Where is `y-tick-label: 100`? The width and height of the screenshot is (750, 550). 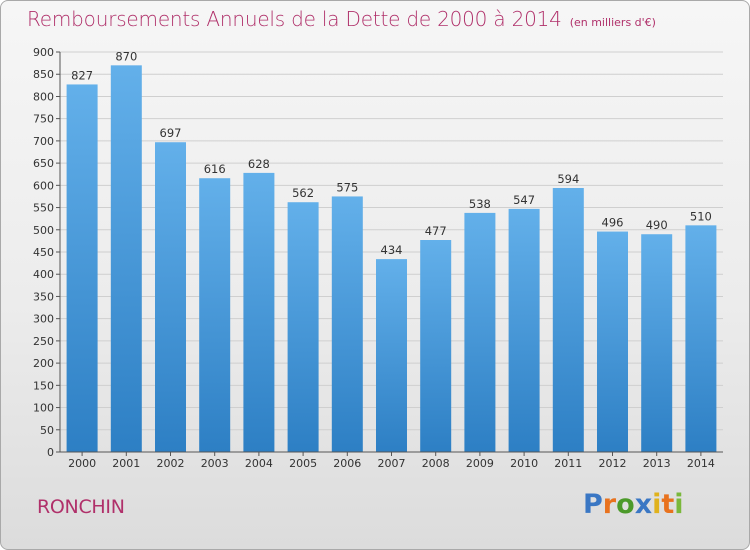 y-tick-label: 100 is located at coordinates (43, 408).